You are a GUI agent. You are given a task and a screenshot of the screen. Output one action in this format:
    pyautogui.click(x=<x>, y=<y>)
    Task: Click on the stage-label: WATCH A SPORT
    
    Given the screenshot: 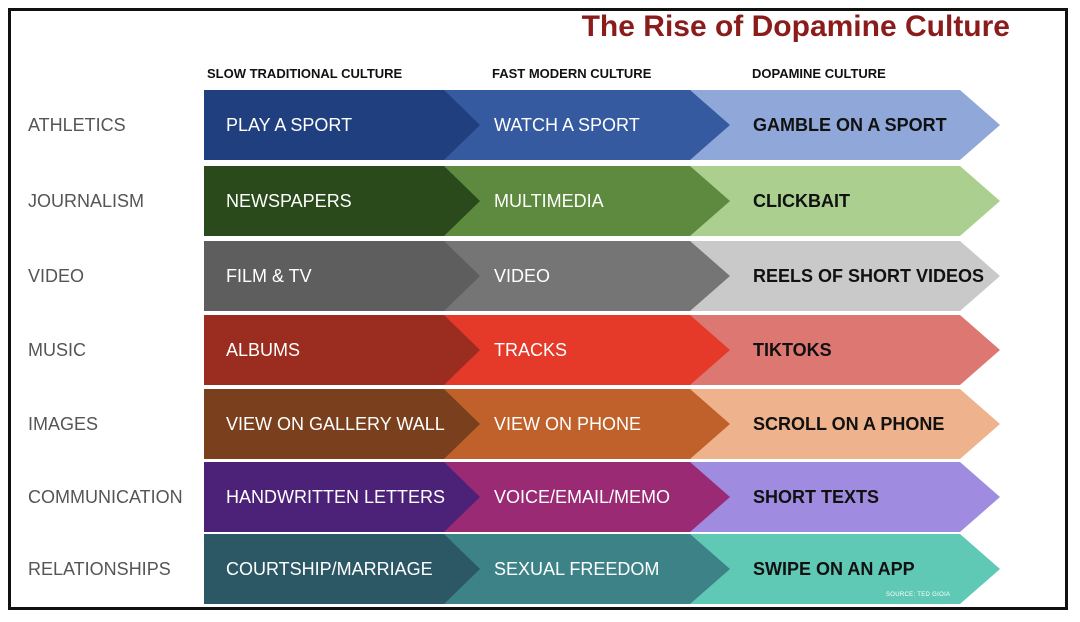 What is the action you would take?
    pyautogui.click(x=567, y=124)
    